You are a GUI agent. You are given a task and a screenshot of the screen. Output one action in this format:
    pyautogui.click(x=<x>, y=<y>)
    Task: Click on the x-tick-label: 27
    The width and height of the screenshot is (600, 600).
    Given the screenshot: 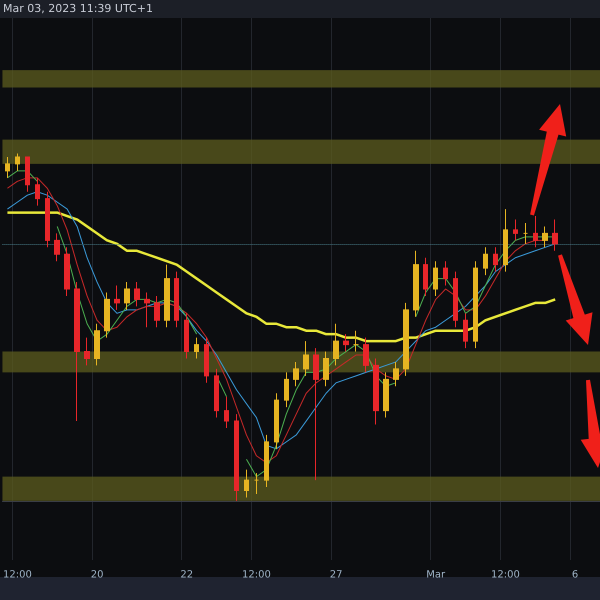 What is the action you would take?
    pyautogui.click(x=336, y=575)
    